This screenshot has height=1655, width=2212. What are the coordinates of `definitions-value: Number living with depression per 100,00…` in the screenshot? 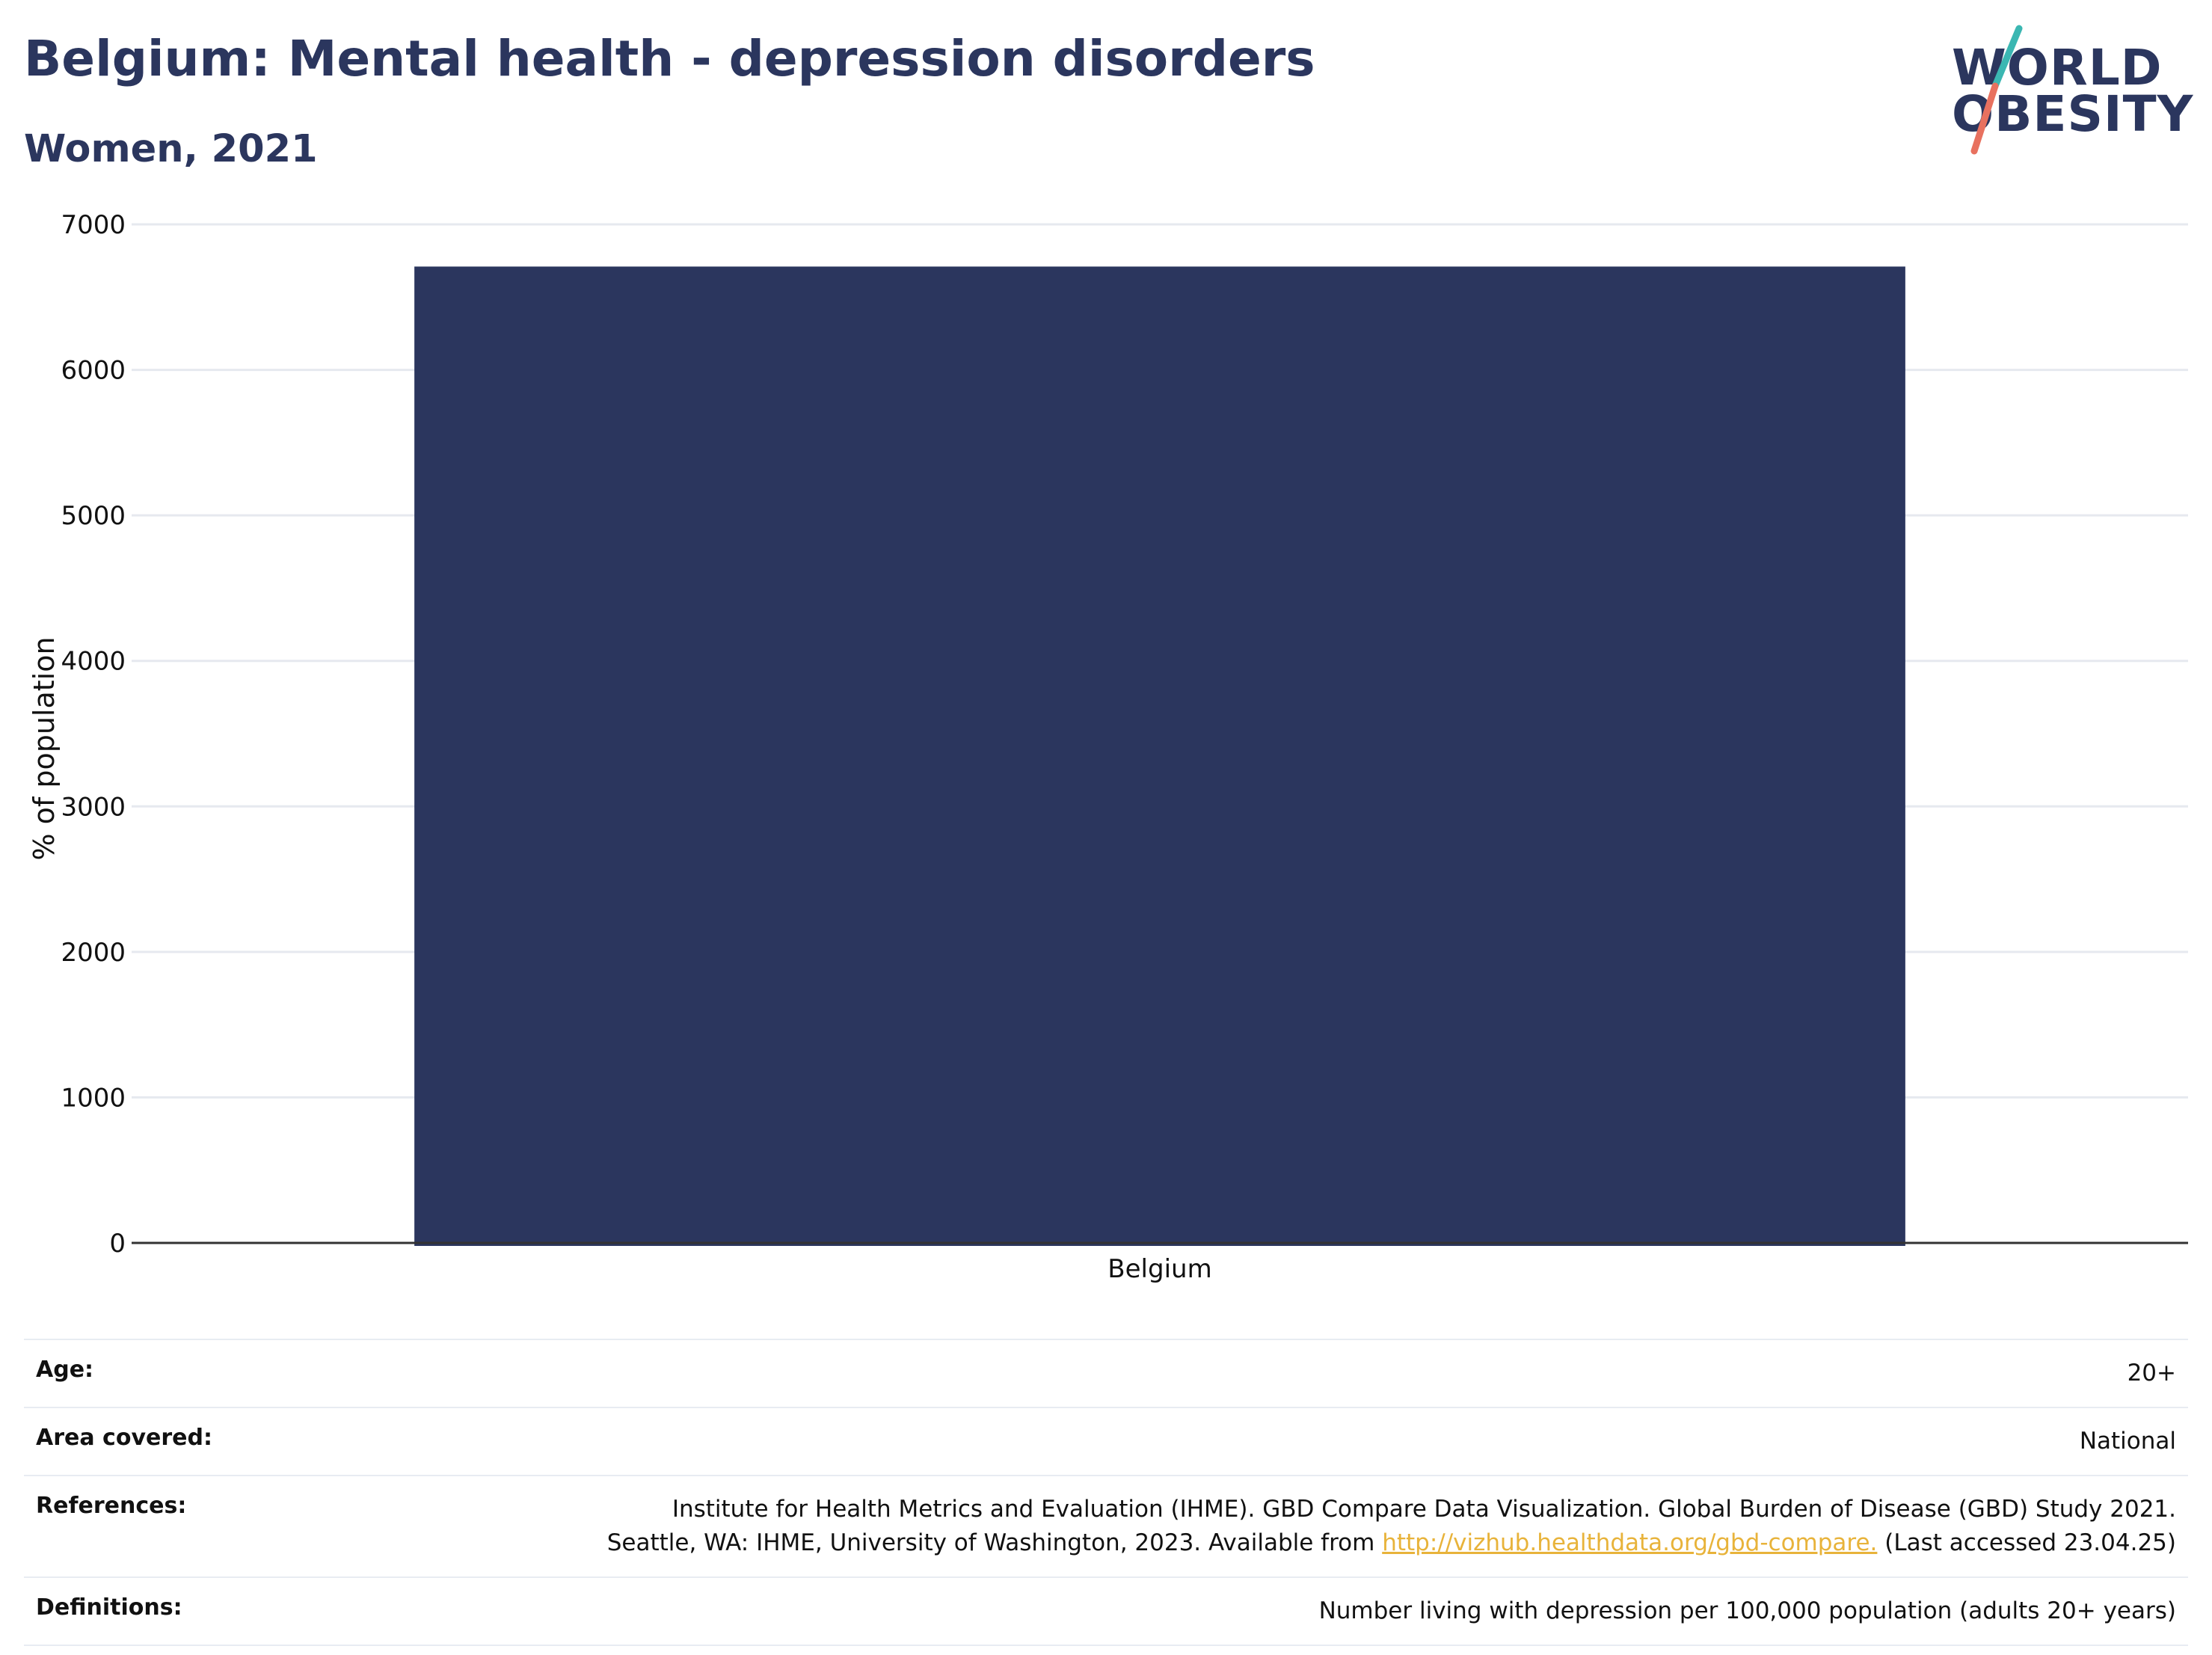 It's located at (1275, 1611).